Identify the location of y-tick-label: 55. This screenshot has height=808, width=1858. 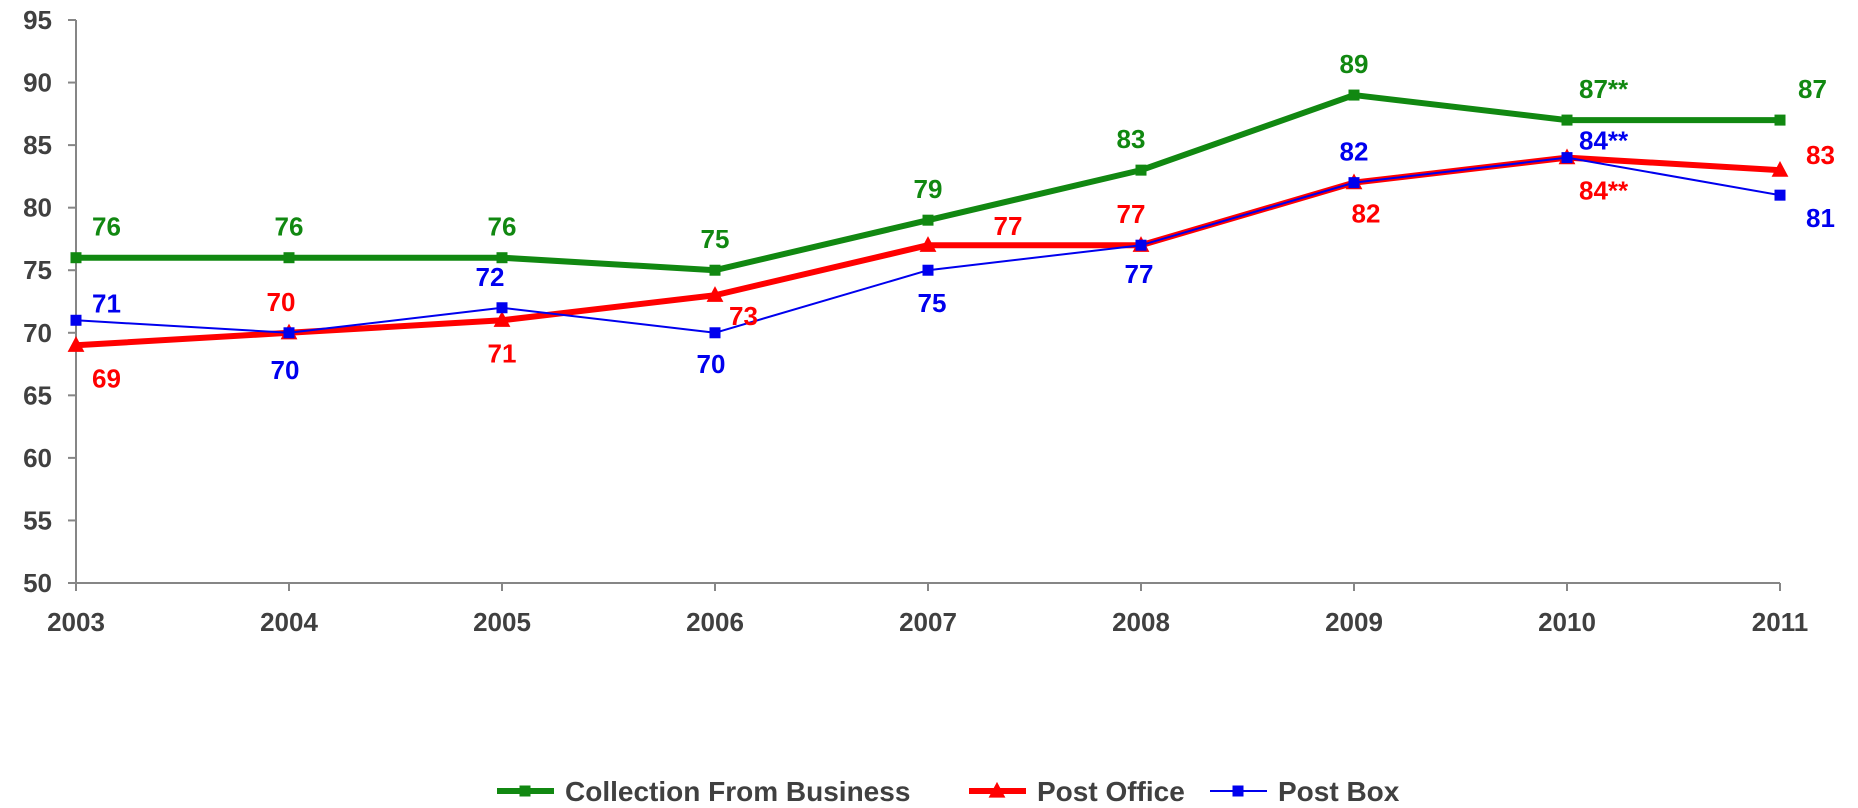
(37, 520).